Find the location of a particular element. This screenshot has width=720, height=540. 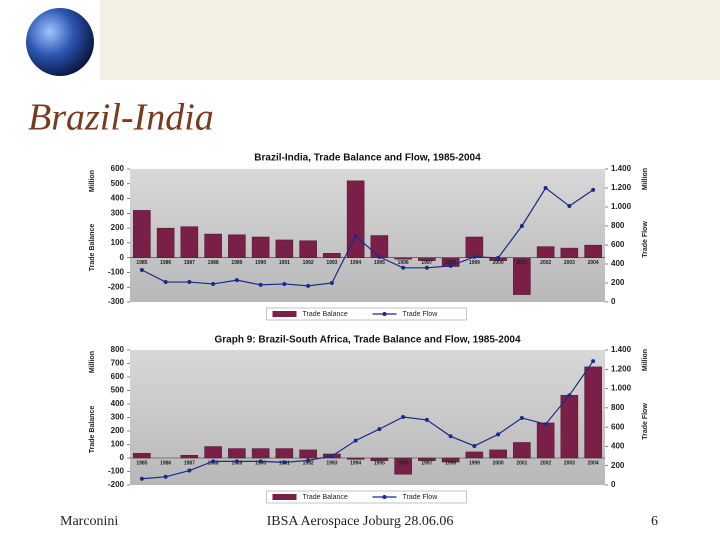

slide-title: Brazil-India is located at coordinates (121, 118).